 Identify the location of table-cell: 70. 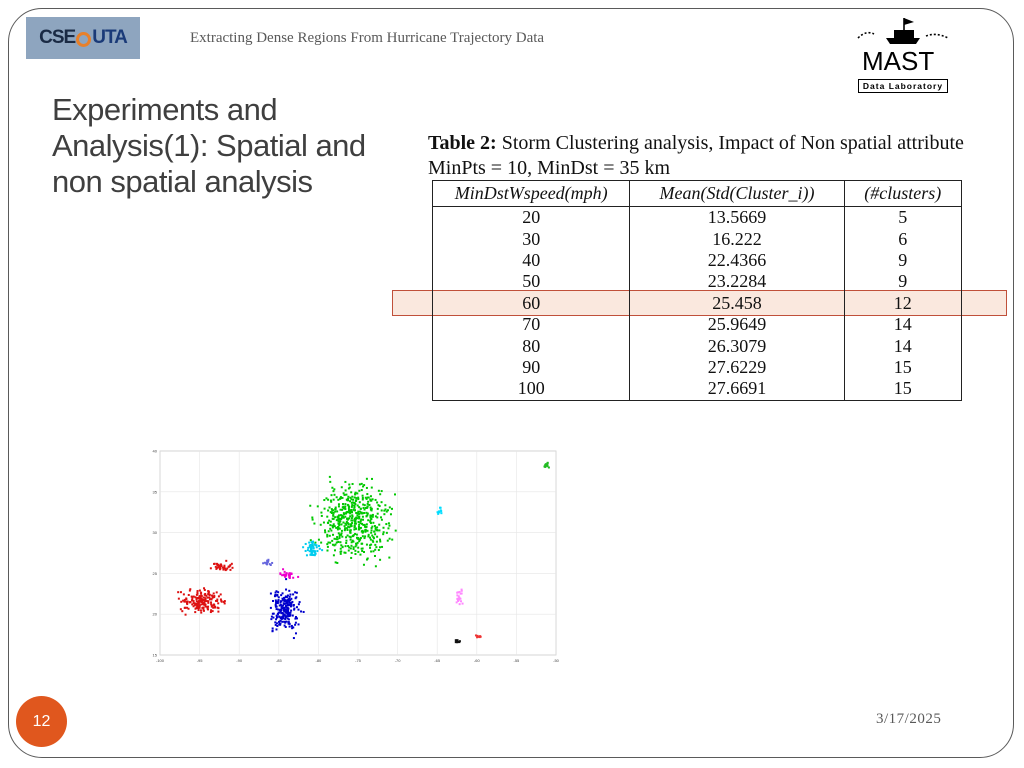
(531, 324).